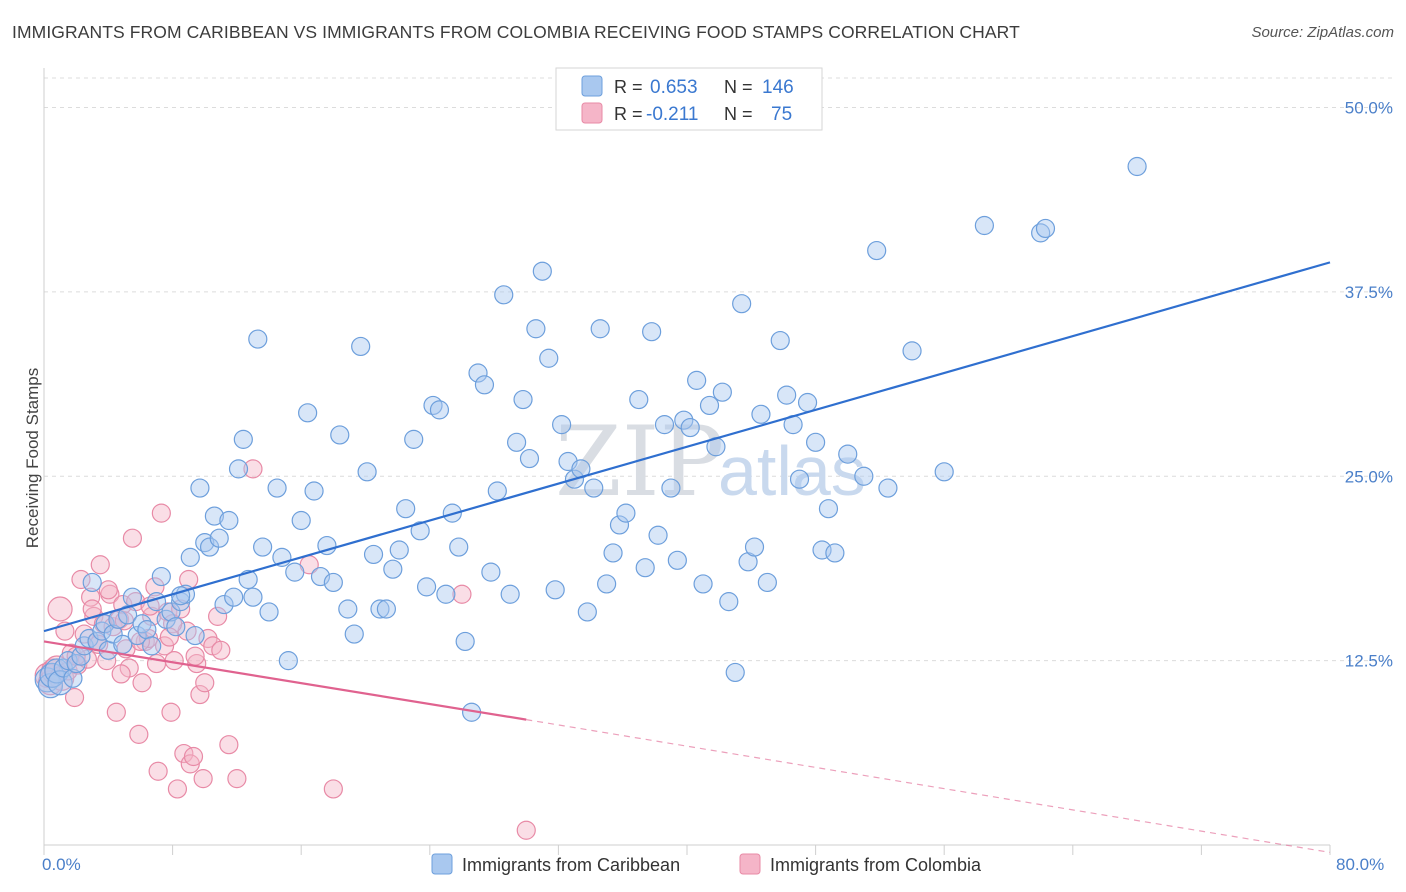 The image size is (1406, 892). Describe the element at coordinates (628, 114) in the screenshot. I see `legend-r-label-2: R =` at that location.